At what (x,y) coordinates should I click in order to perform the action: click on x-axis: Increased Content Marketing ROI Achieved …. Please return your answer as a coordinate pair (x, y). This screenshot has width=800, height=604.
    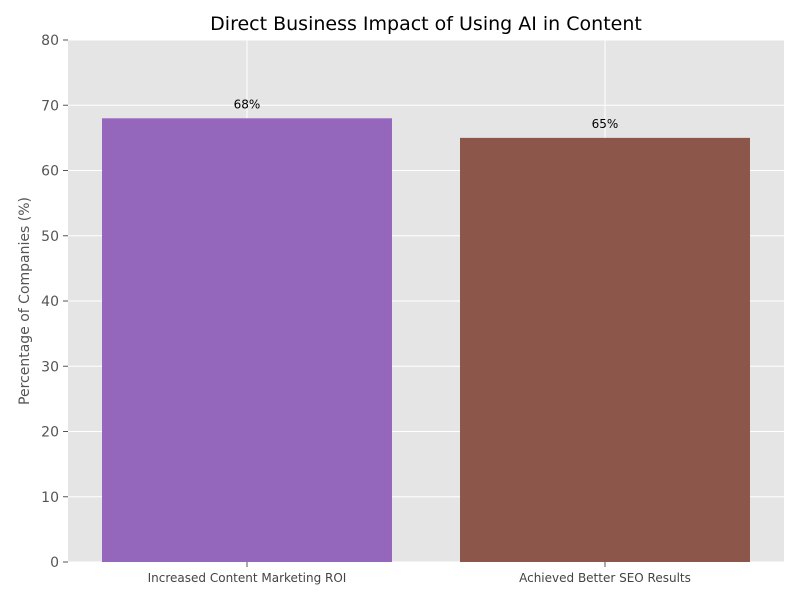
    Looking at the image, I should click on (419, 573).